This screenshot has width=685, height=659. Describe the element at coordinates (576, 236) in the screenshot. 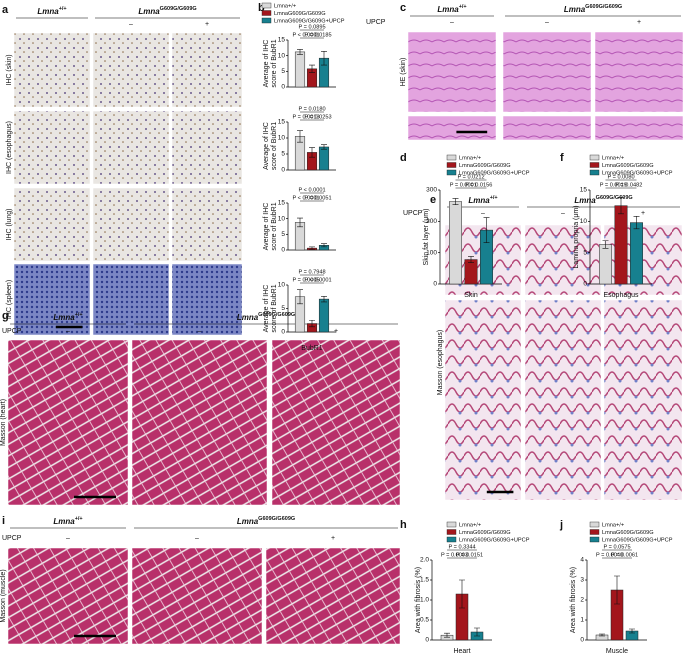

I see `y-axis-label: Lamina propria (μm)` at that location.